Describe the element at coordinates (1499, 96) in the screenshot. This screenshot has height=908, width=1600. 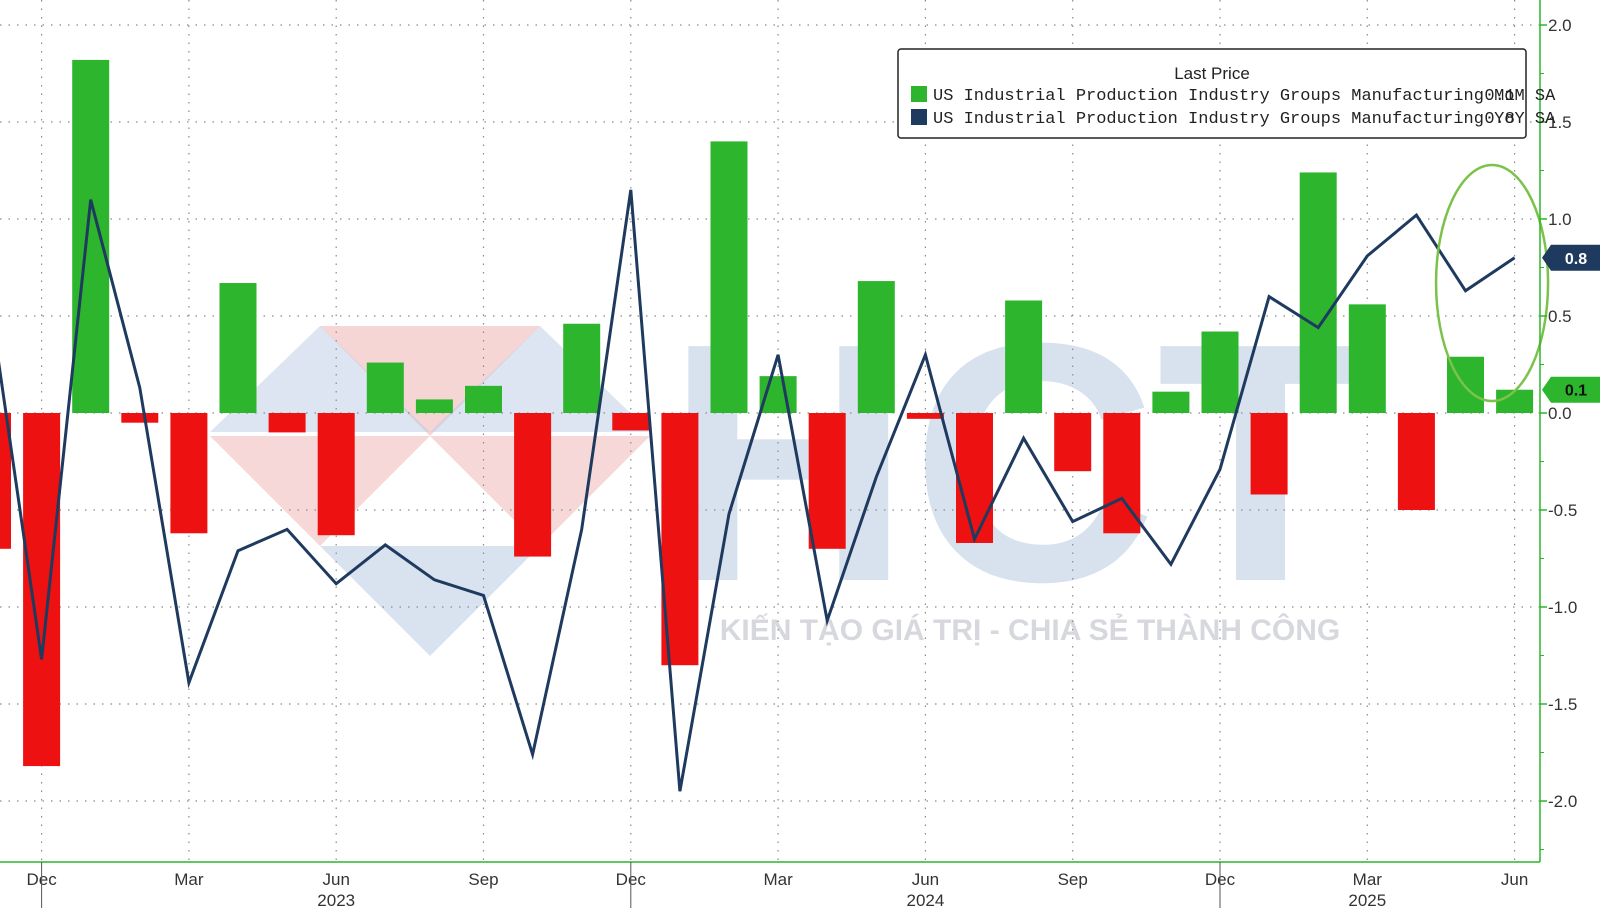
I see `legend-value-mom: 0.1` at that location.